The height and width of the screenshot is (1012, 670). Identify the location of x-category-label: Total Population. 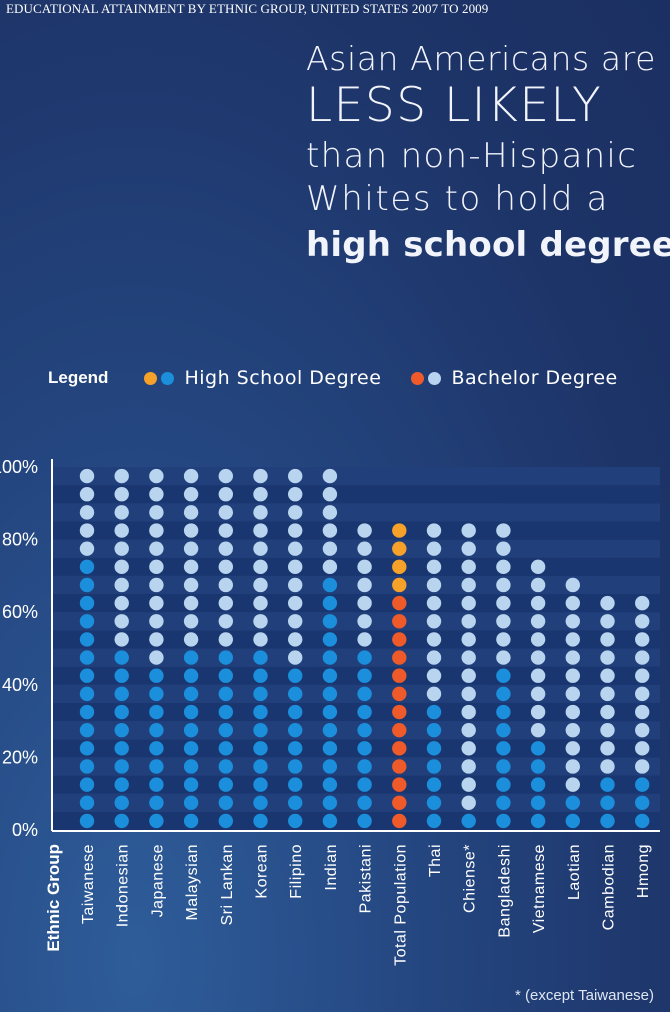
(400, 905).